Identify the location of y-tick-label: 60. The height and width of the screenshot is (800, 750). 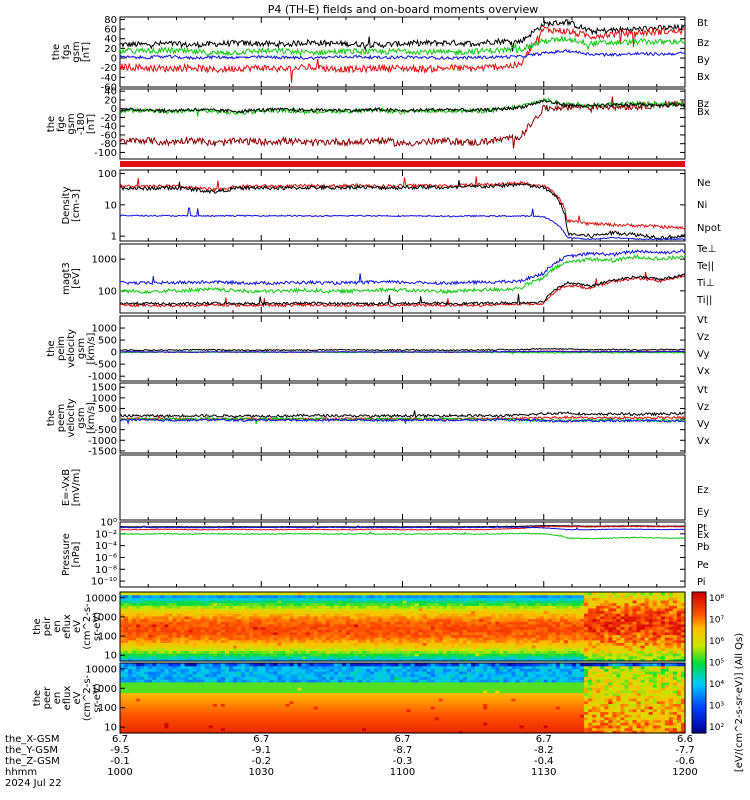
(110, 30).